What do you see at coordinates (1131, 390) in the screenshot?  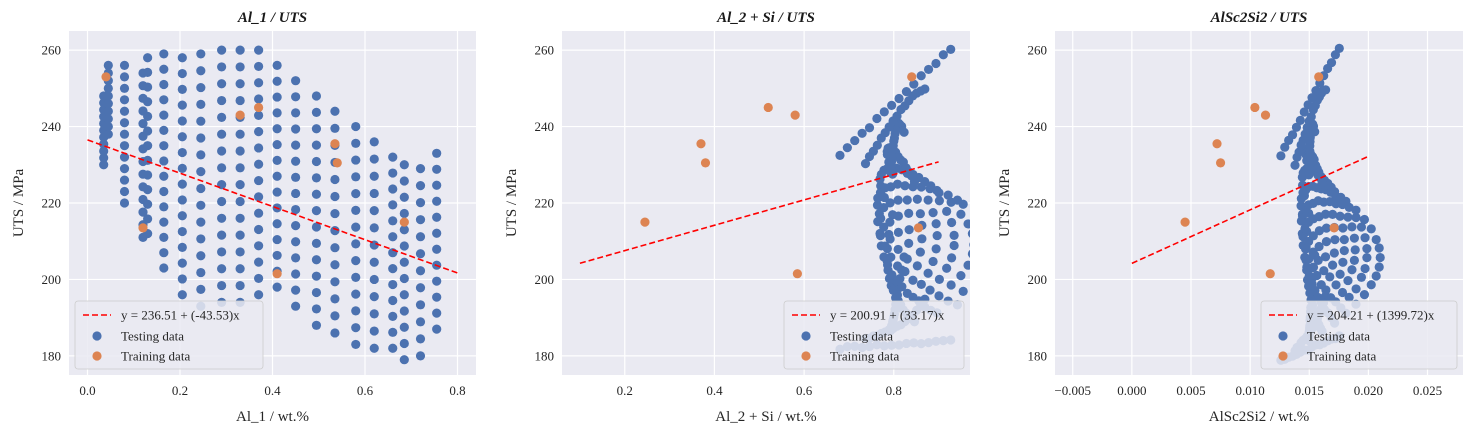 I see `x-tick-label: 0.000` at bounding box center [1131, 390].